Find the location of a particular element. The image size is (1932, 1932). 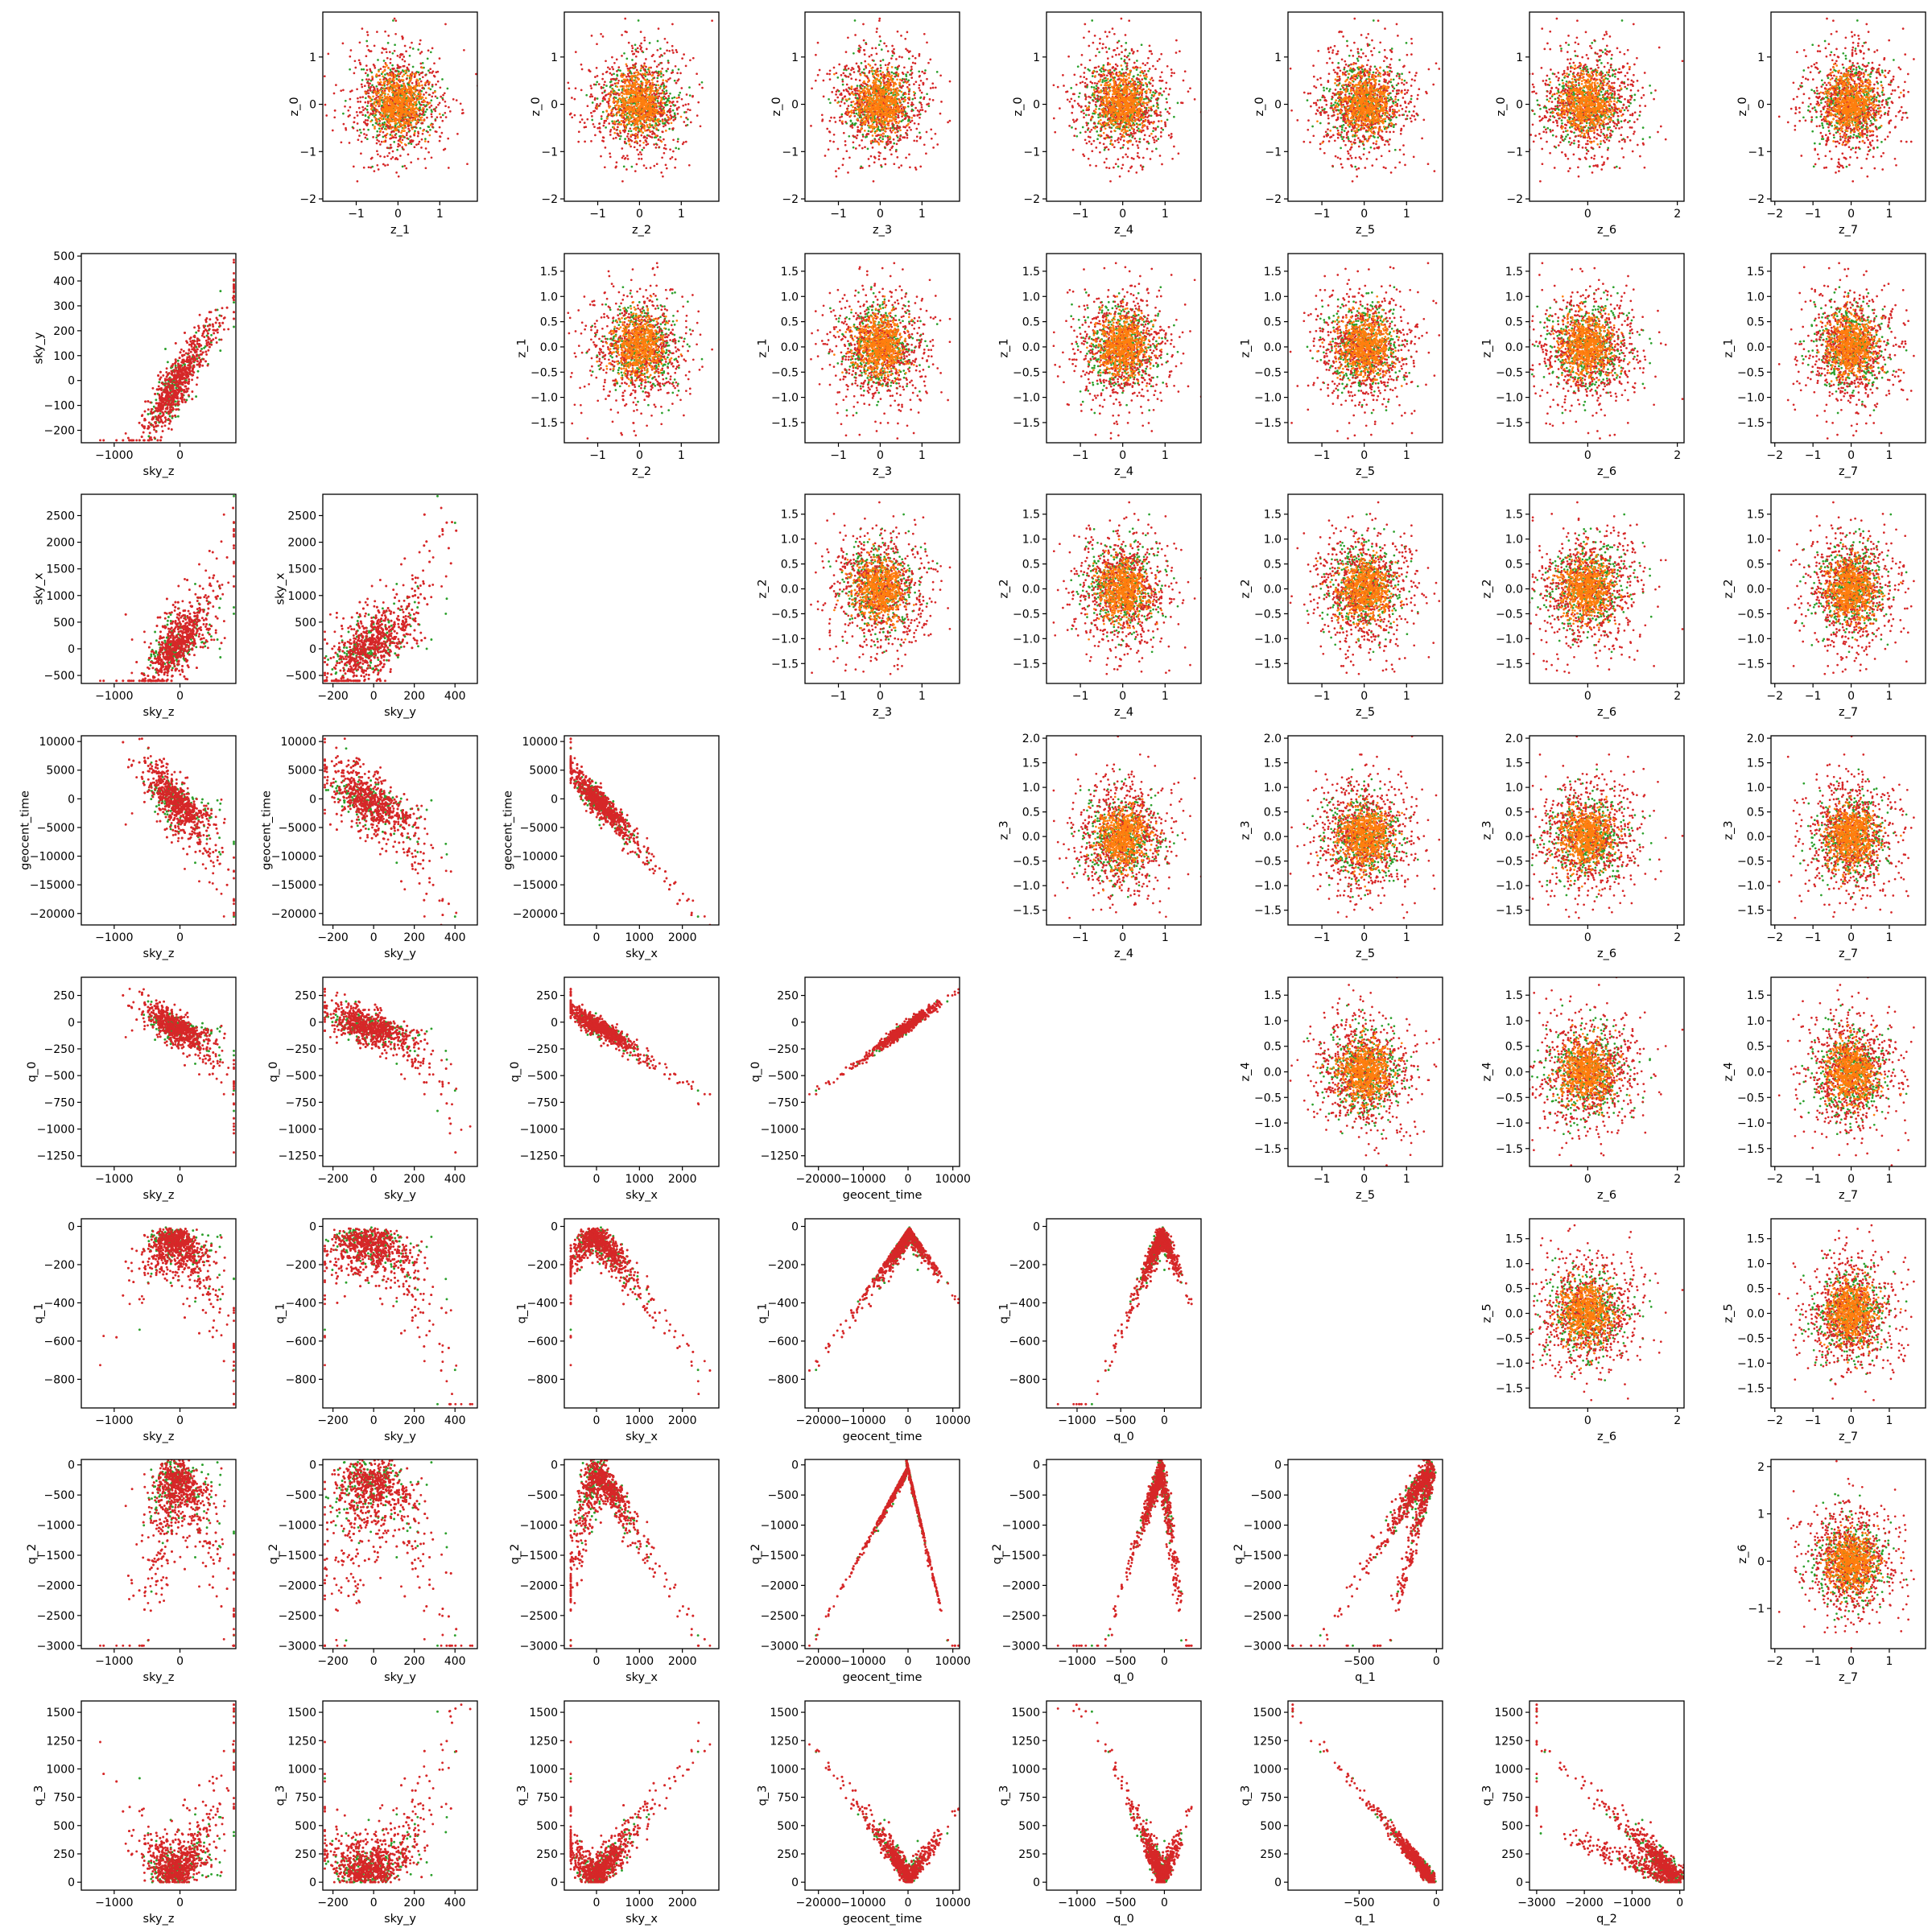

x-tick-label: 1 is located at coordinates (440, 214).